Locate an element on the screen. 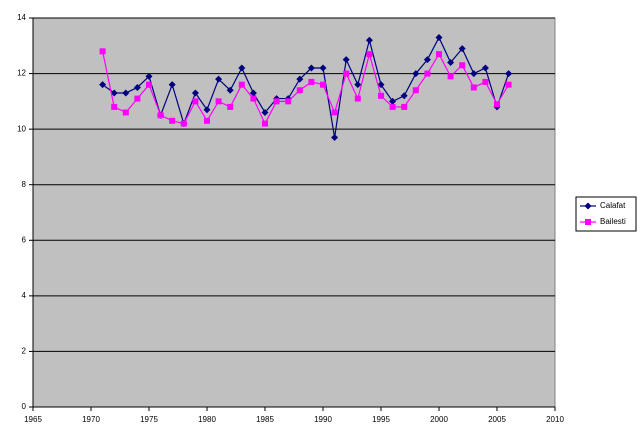  x-tick-label: 1985 is located at coordinates (265, 419).